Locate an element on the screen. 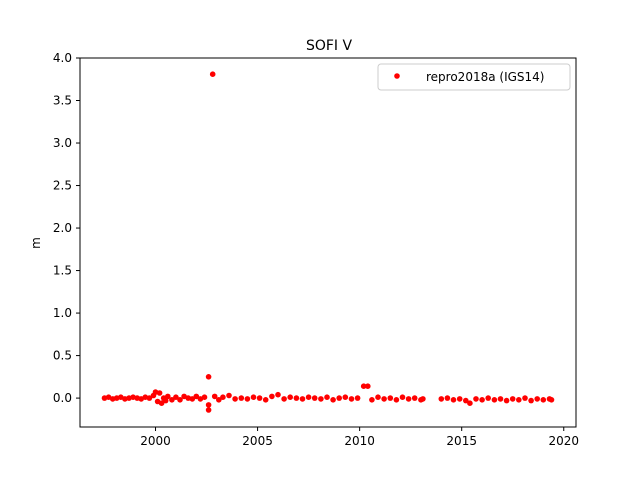 This screenshot has width=640, height=480. x-tick-label: 2010 is located at coordinates (359, 441).